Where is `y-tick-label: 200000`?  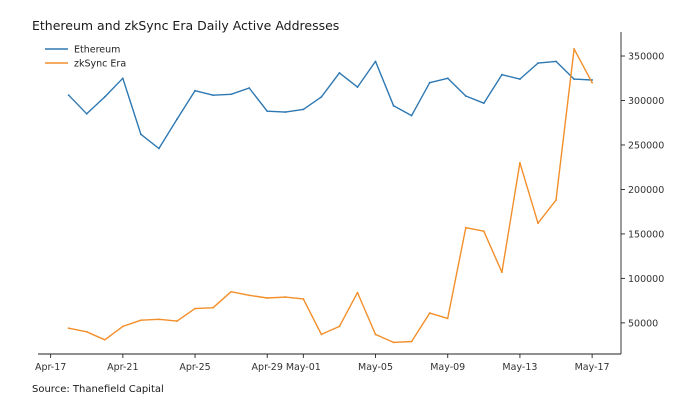
y-tick-label: 200000 is located at coordinates (646, 190).